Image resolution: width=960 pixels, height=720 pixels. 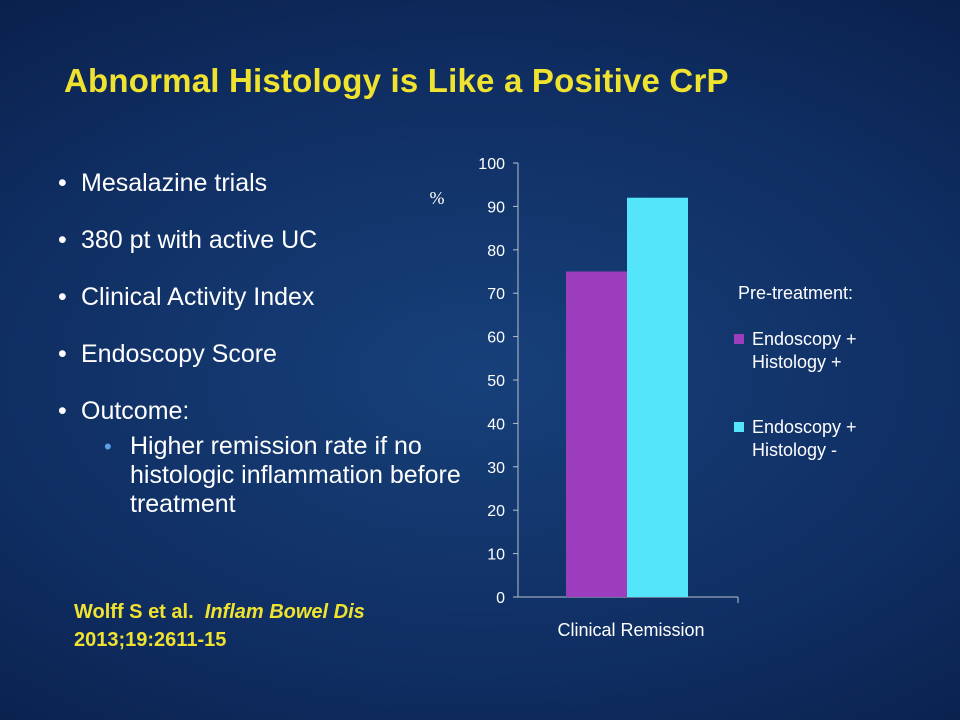 What do you see at coordinates (796, 293) in the screenshot?
I see `legend-title: Pre-treatment:` at bounding box center [796, 293].